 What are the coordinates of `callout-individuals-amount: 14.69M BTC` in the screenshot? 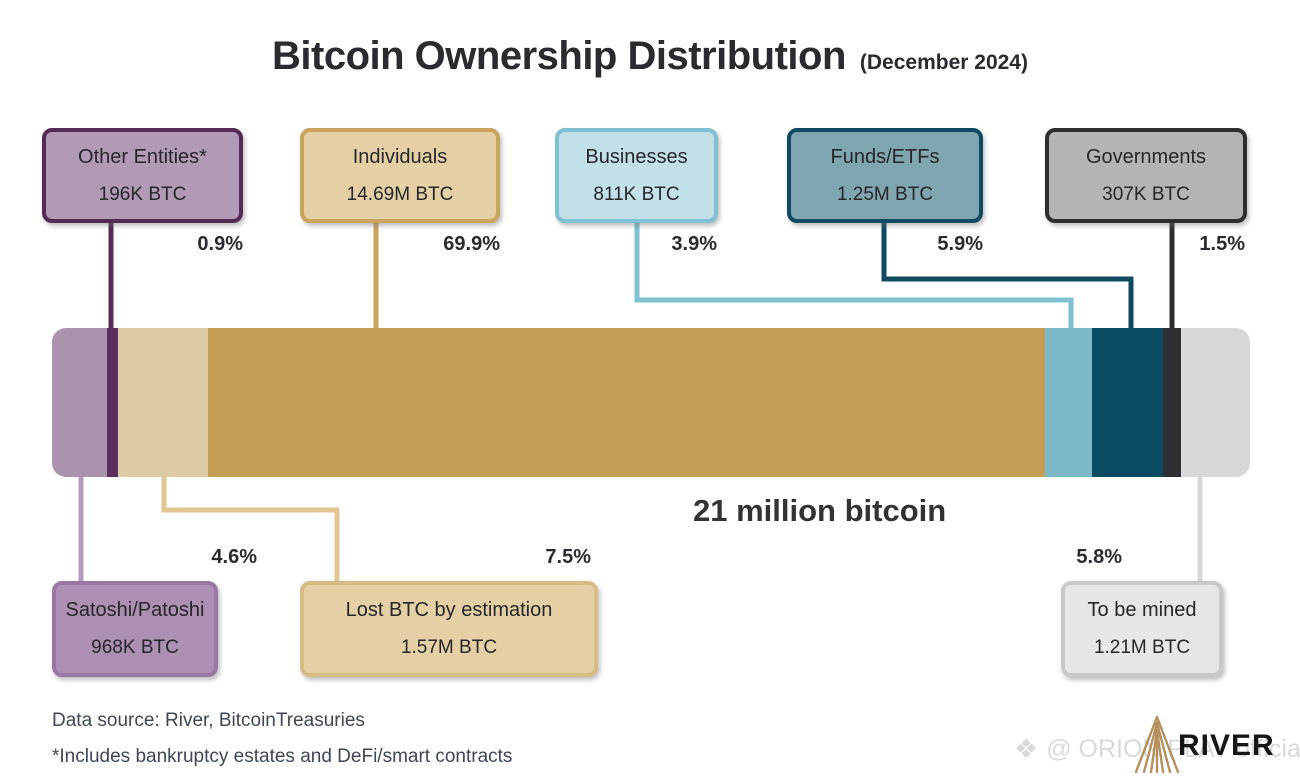 It's located at (400, 194).